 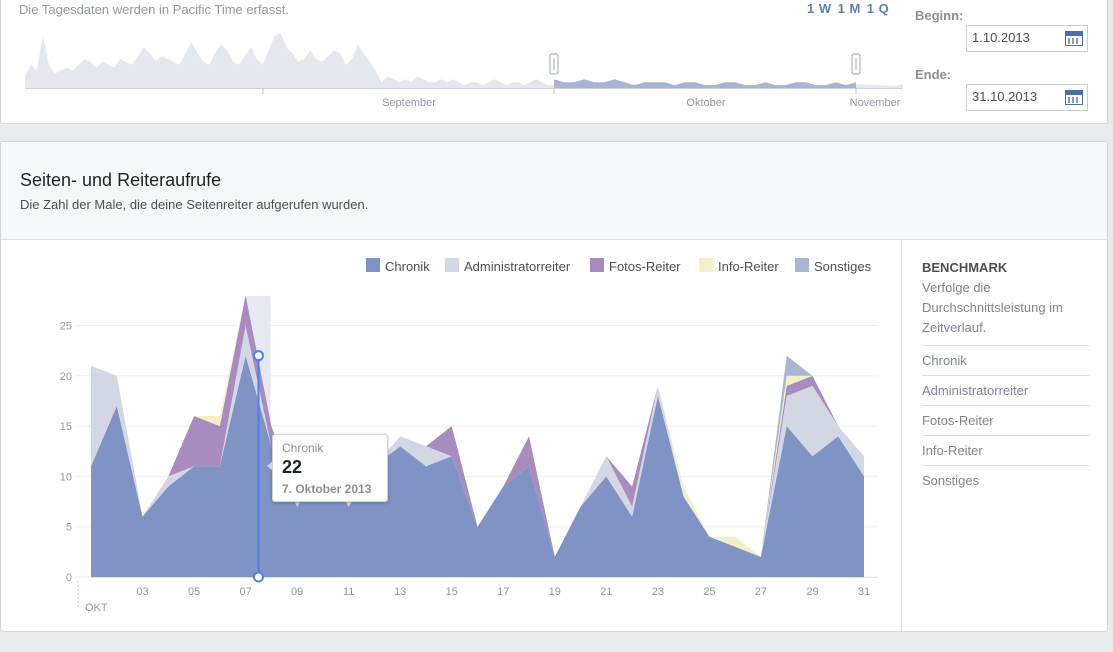 What do you see at coordinates (1006, 450) in the screenshot?
I see `benchmark-item-info-reiter: Info-Reiter` at bounding box center [1006, 450].